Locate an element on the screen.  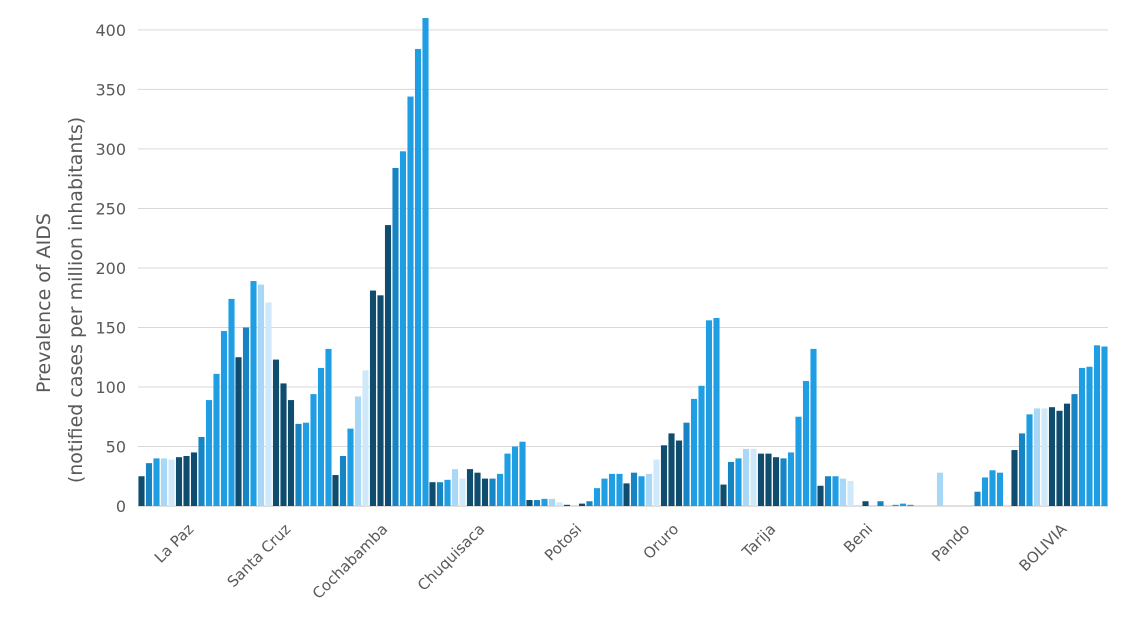
y-tick-label: 150 is located at coordinates (110, 327).